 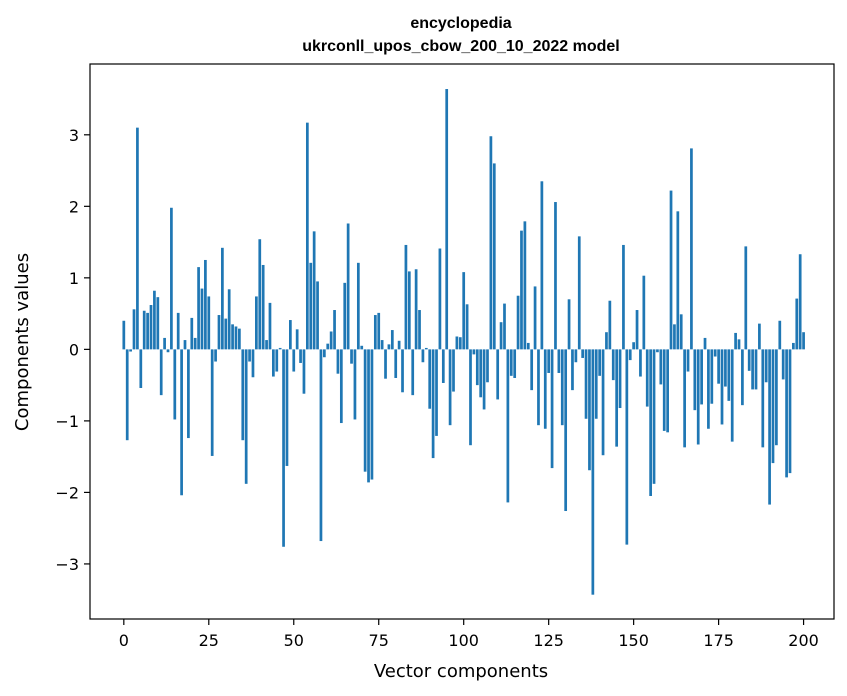 What do you see at coordinates (67, 492) in the screenshot?
I see `y-tick-label: −2` at bounding box center [67, 492].